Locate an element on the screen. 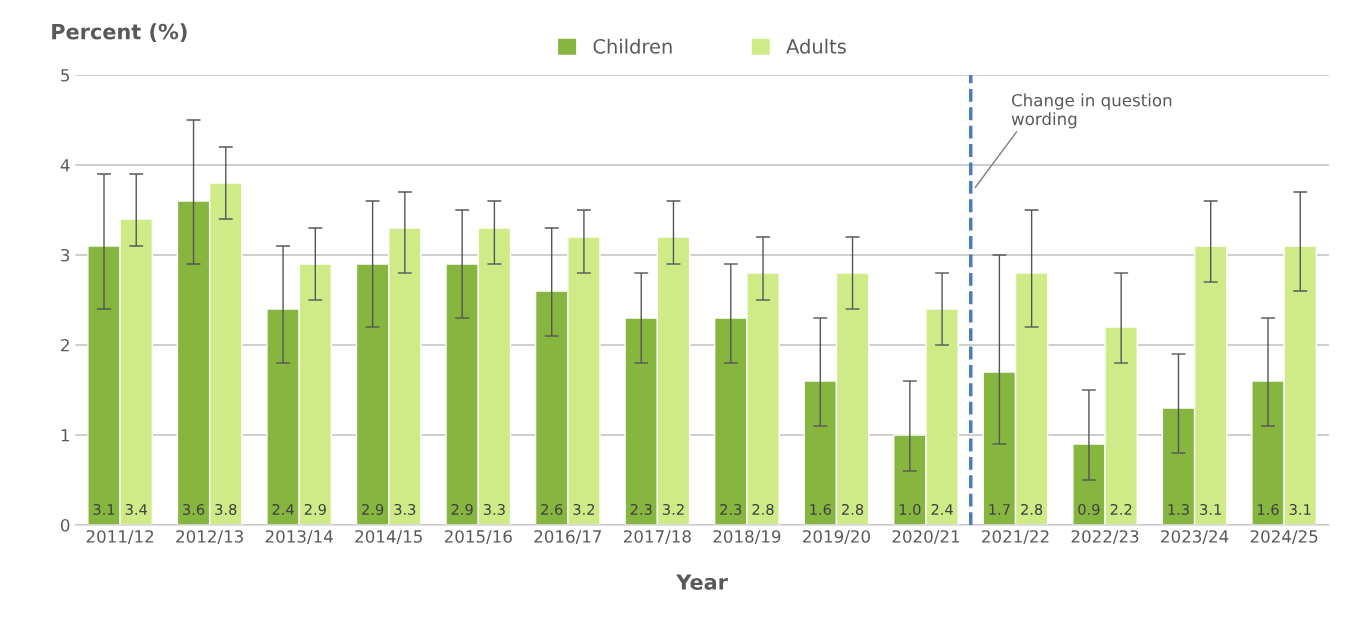 The height and width of the screenshot is (625, 1370). data-label: 1.7 is located at coordinates (999, 509).